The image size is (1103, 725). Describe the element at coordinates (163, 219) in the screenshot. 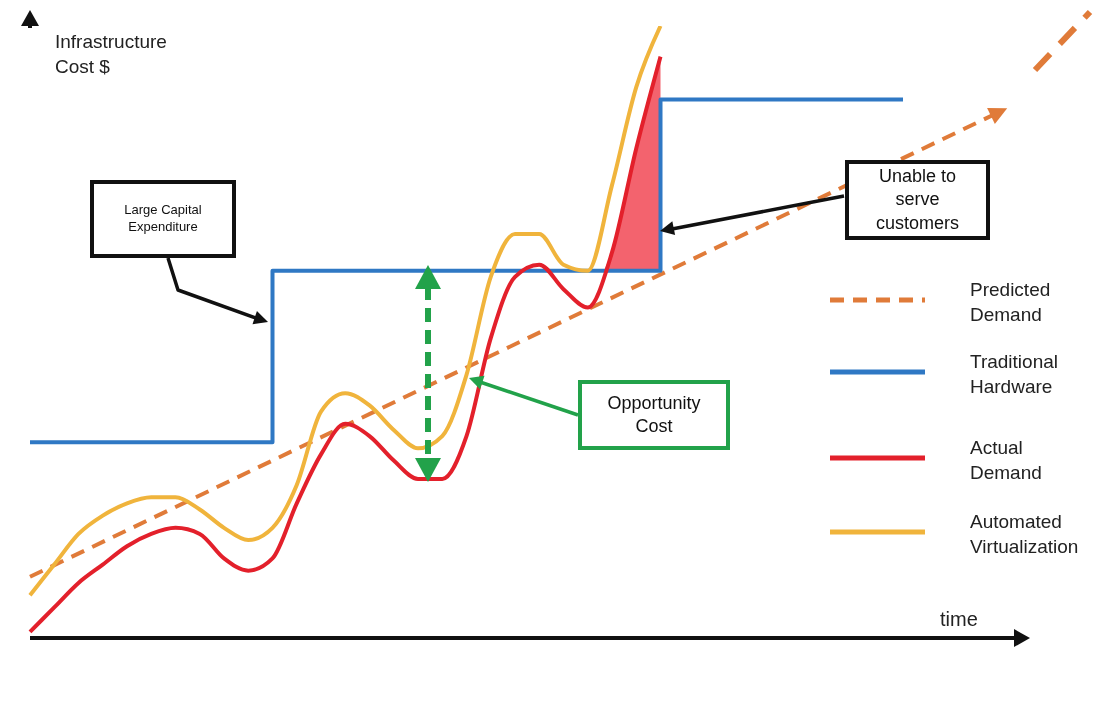

I see `annotation: Large Capital Expenditure` at that location.